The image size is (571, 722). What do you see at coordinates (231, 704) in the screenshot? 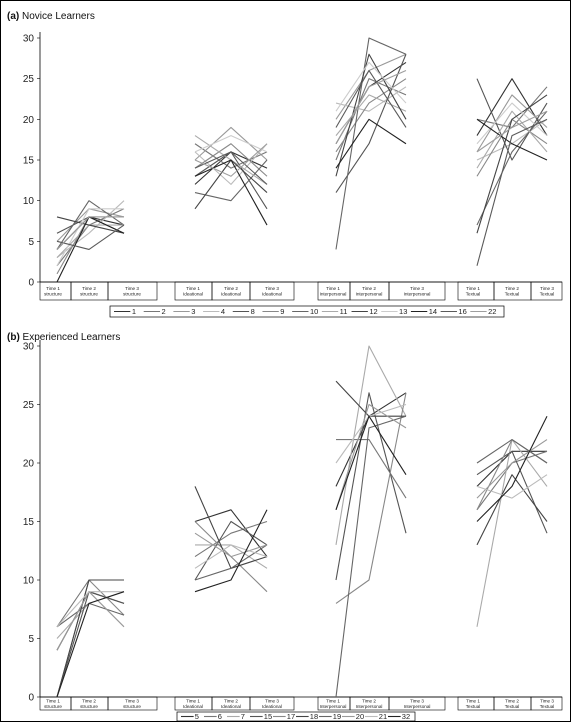
I see `category-label: Time 2 Ideational` at bounding box center [231, 704].